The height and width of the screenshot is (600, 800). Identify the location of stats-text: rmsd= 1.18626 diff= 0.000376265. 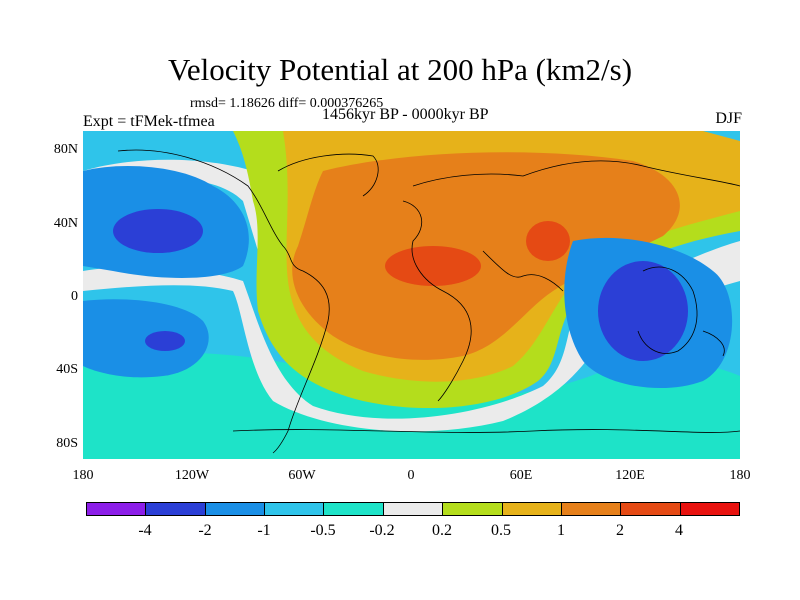
(287, 103).